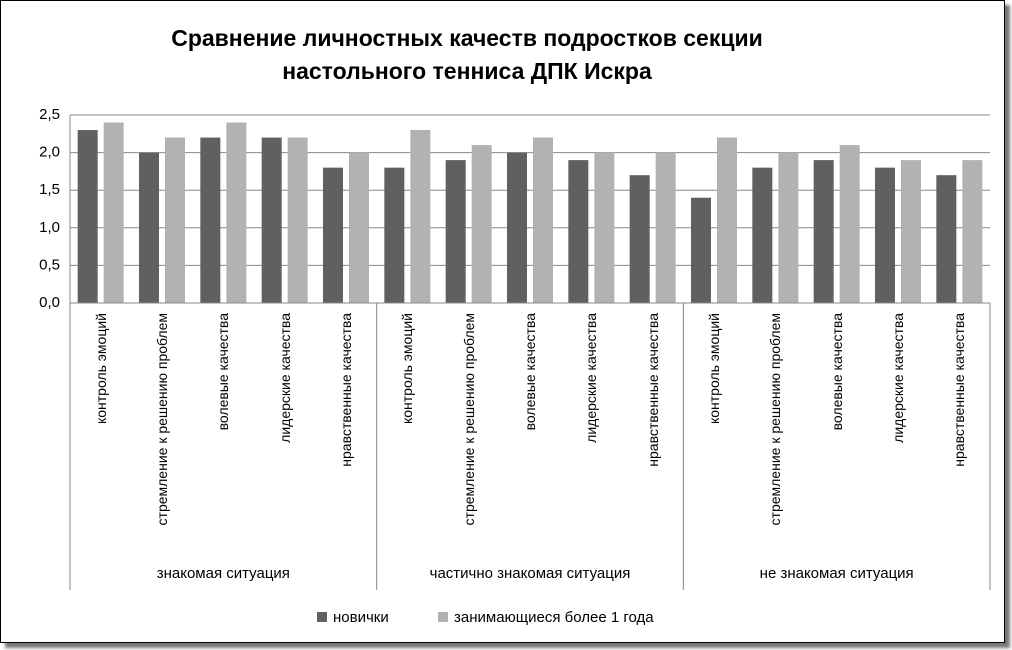 This screenshot has height=650, width=1012. Describe the element at coordinates (49, 189) in the screenshot. I see `y-tick-label: 1,5` at that location.